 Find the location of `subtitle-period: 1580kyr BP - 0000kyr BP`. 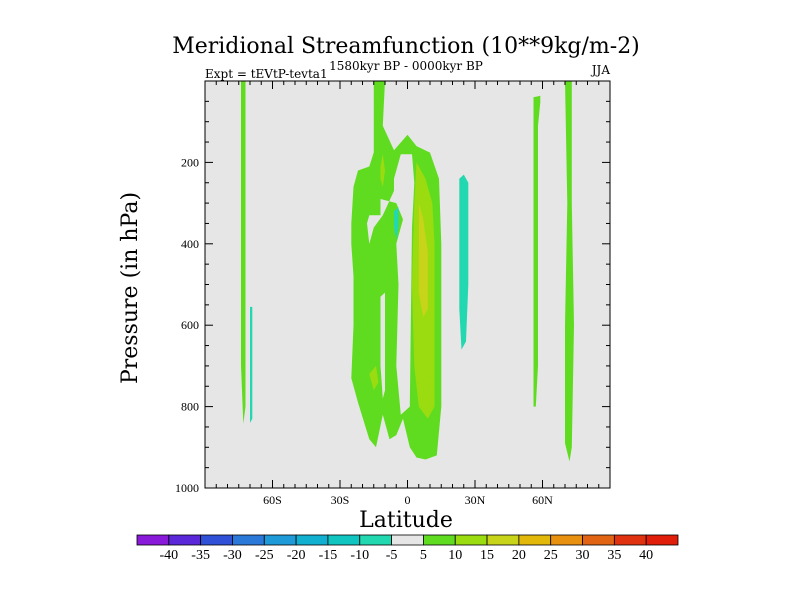

subtitle-period: 1580kyr BP - 0000kyr BP is located at coordinates (406, 66).